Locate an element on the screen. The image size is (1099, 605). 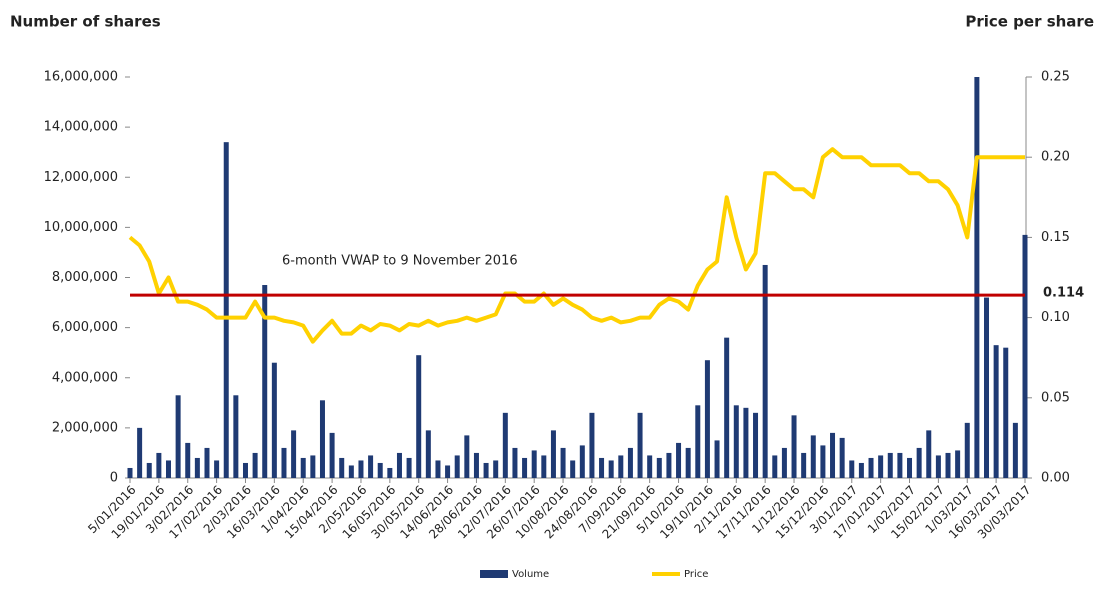
y-tick-label: 6,000,000 is located at coordinates (85, 327).